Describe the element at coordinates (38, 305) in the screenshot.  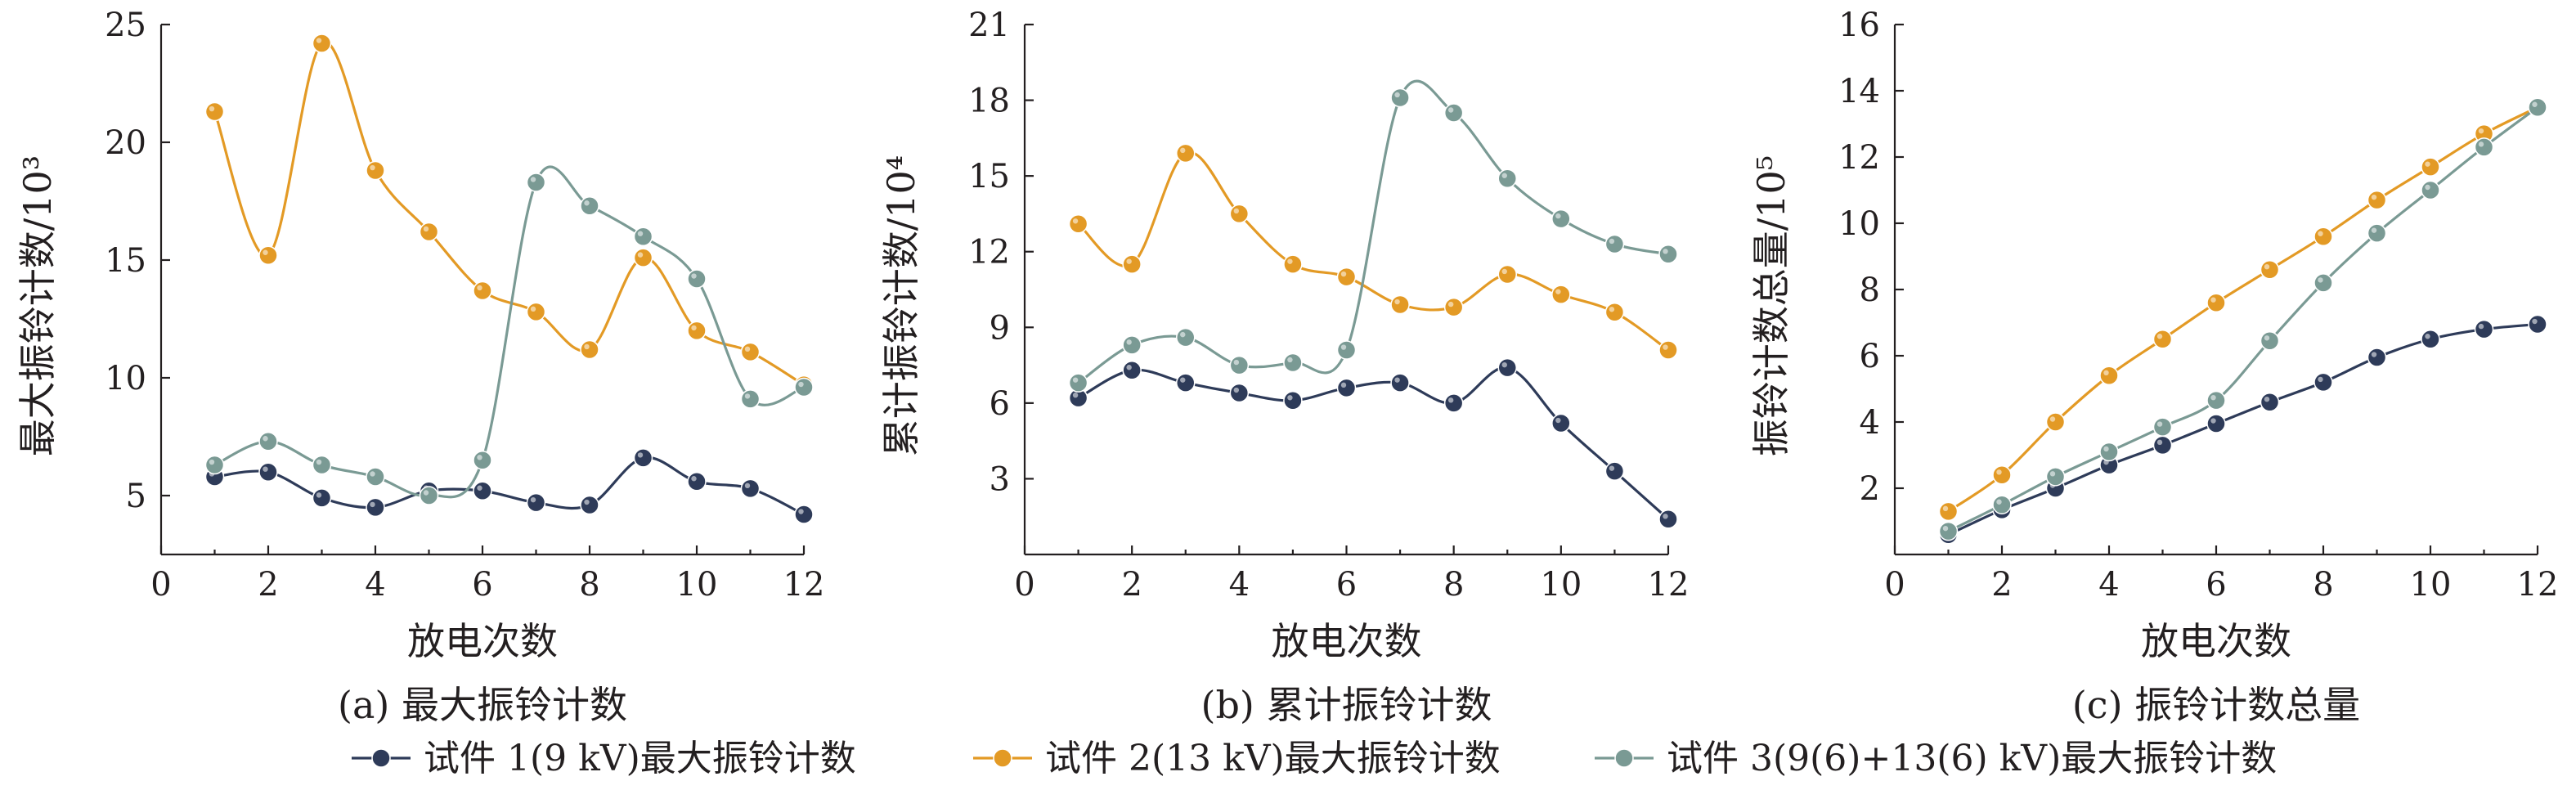
I see `y-axis-title: 最大振铃计数/10³` at that location.